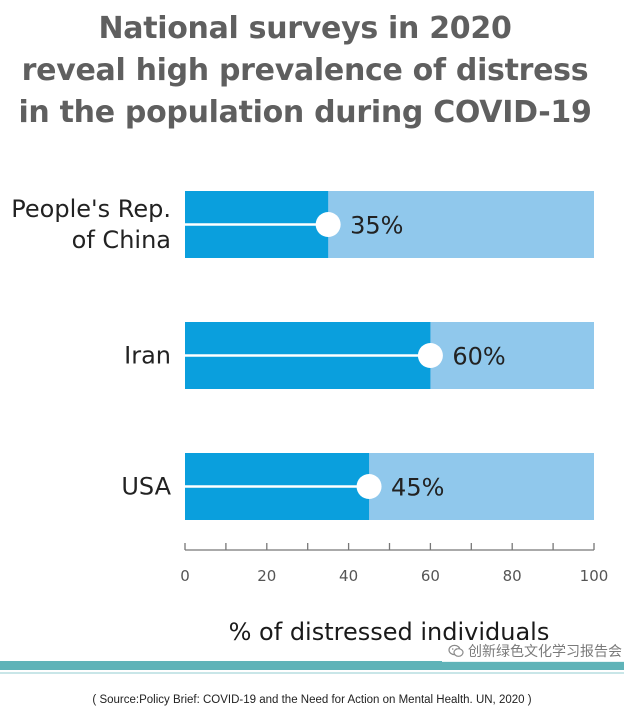 The height and width of the screenshot is (717, 624). I want to click on watermark: 创新绿色文化学习报告会, so click(533, 651).